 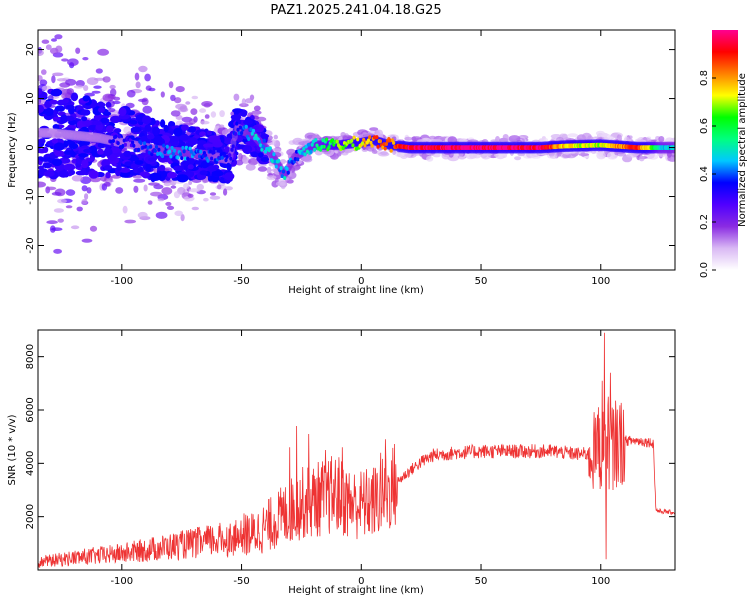 I want to click on snr-y-label: SNR (10 * v/v), so click(x=12, y=449).